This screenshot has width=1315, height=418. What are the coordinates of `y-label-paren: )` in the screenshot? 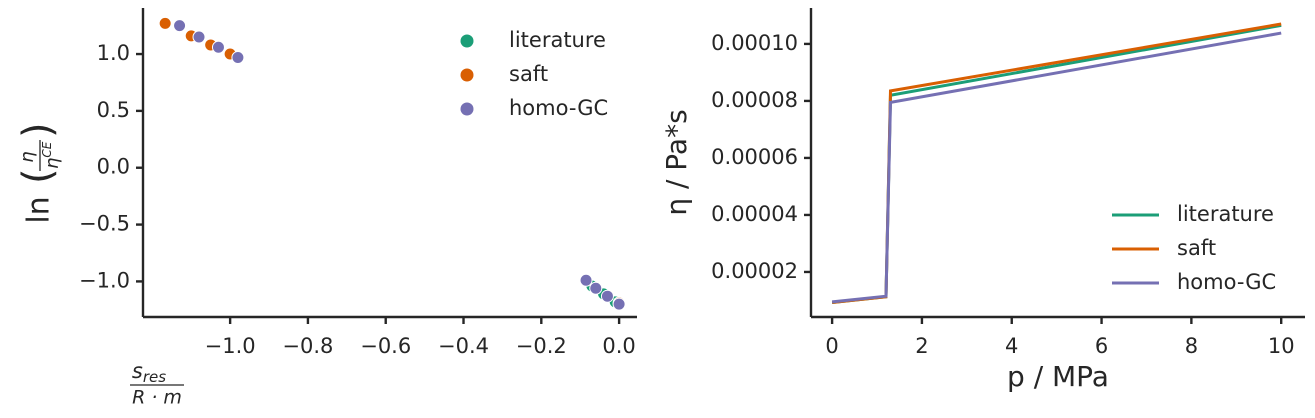 It's located at (38, 130).